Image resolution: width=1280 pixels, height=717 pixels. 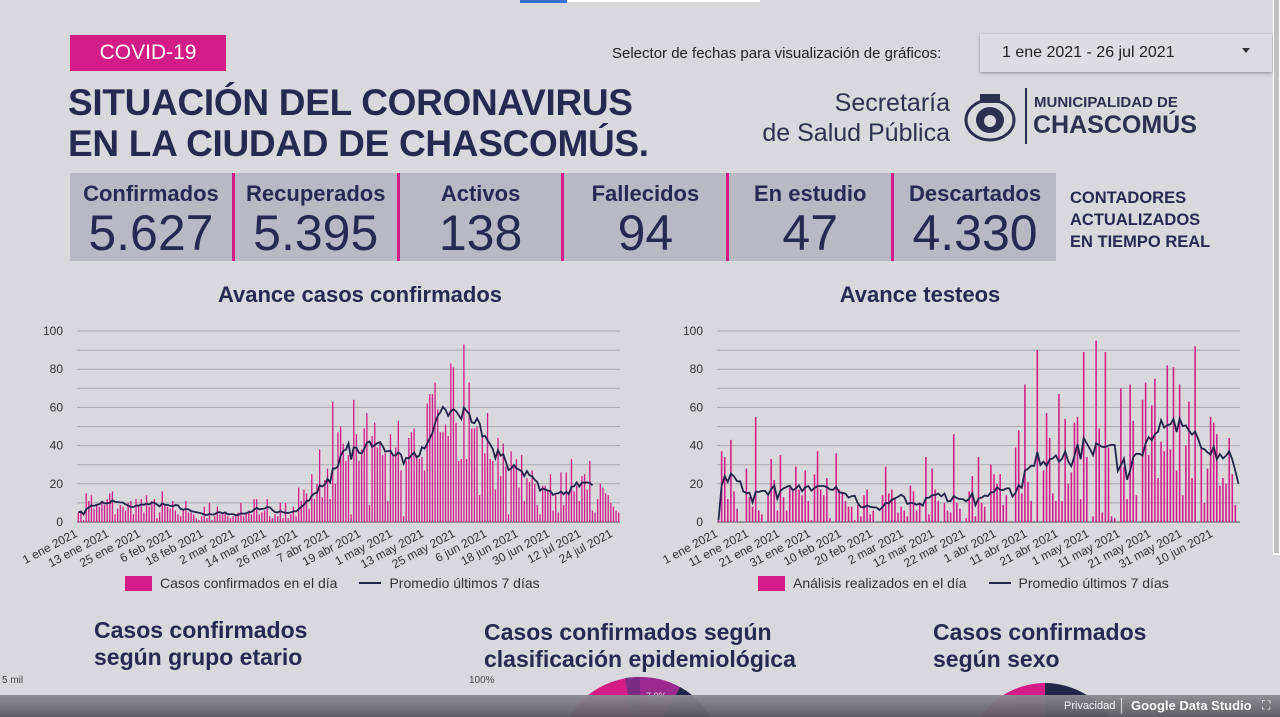 What do you see at coordinates (1090, 706) in the screenshot?
I see `privacy-link: Privacidad` at bounding box center [1090, 706].